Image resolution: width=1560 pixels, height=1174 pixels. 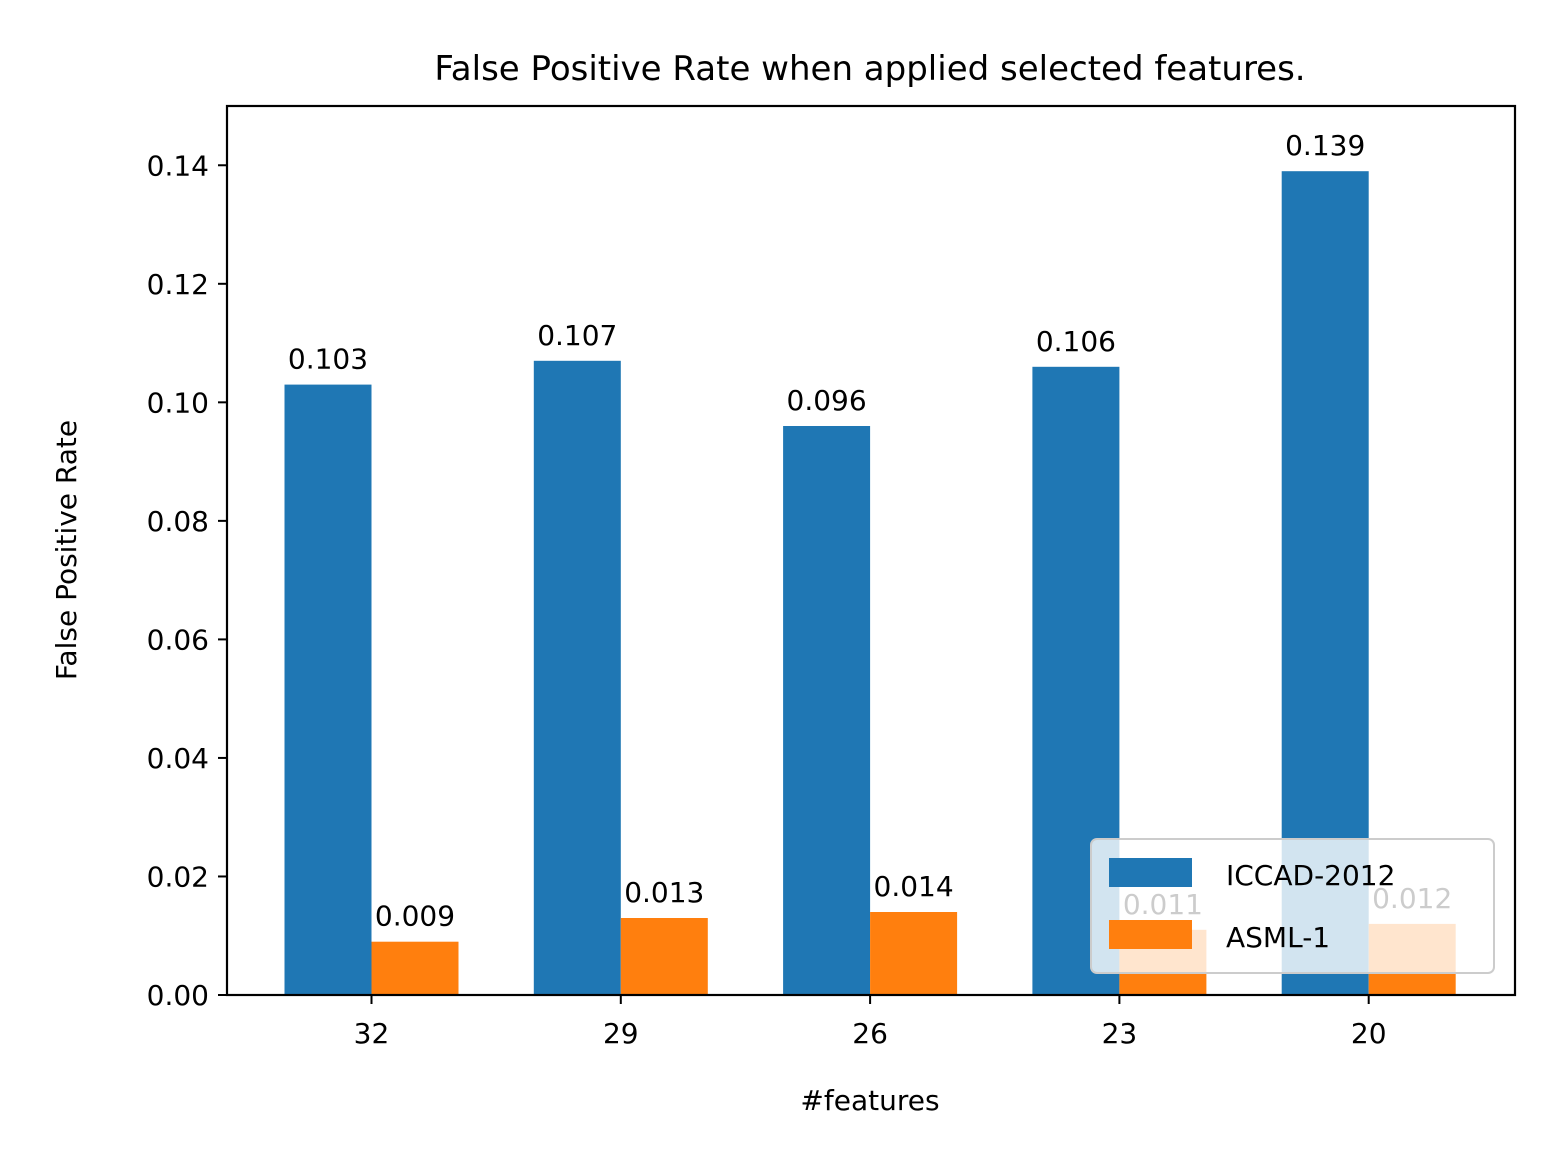 I want to click on x-tick-label: 23, so click(x=1120, y=1033).